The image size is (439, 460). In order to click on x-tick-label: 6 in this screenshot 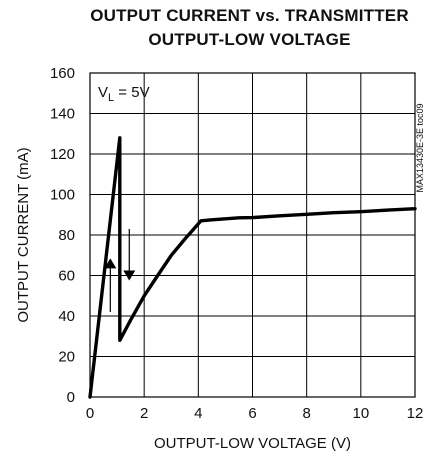, I will do `click(252, 413)`.